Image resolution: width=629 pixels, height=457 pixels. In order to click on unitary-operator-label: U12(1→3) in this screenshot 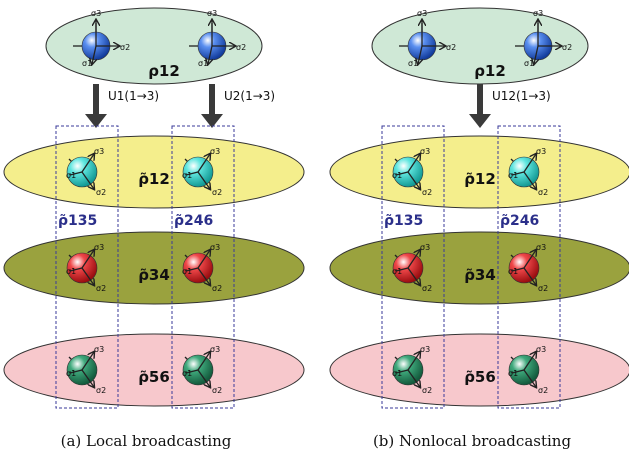, I will do `click(521, 96)`.